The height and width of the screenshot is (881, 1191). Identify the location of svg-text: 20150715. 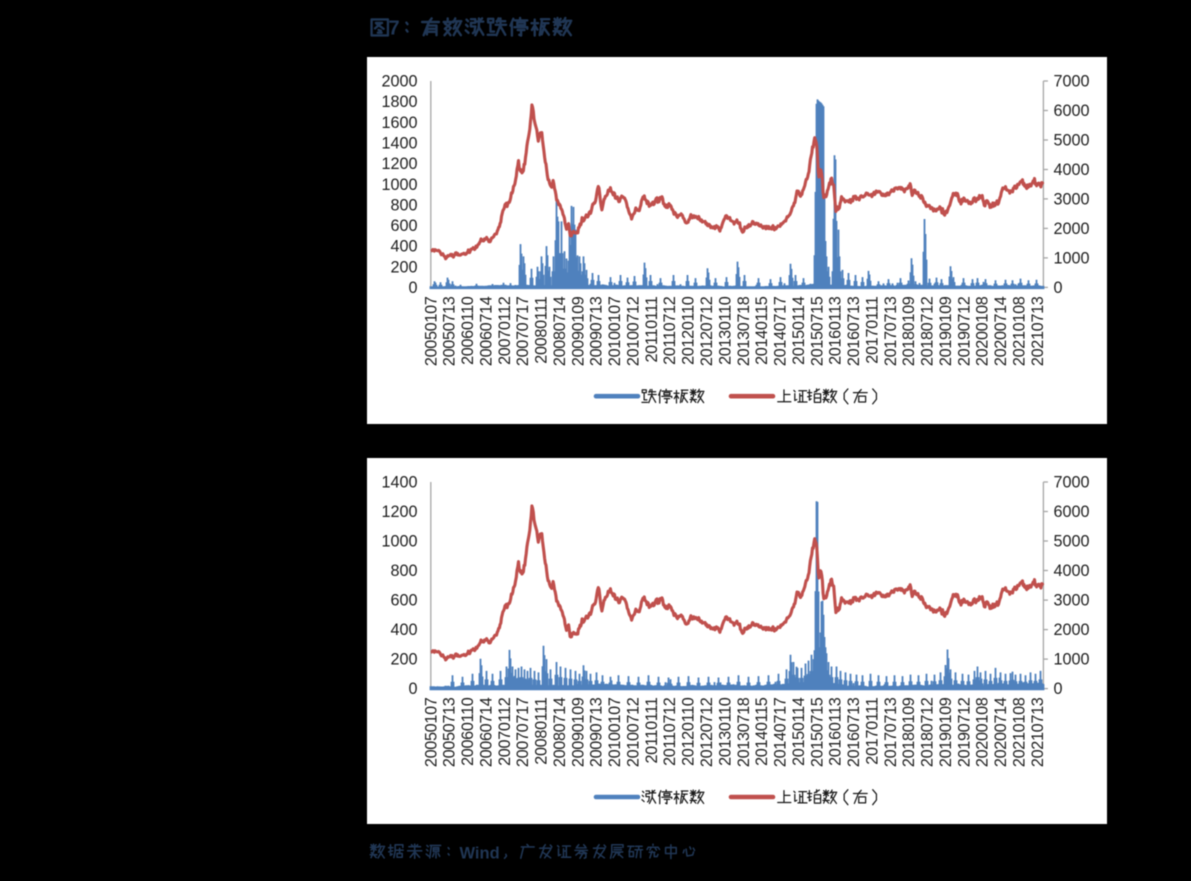
(817, 732).